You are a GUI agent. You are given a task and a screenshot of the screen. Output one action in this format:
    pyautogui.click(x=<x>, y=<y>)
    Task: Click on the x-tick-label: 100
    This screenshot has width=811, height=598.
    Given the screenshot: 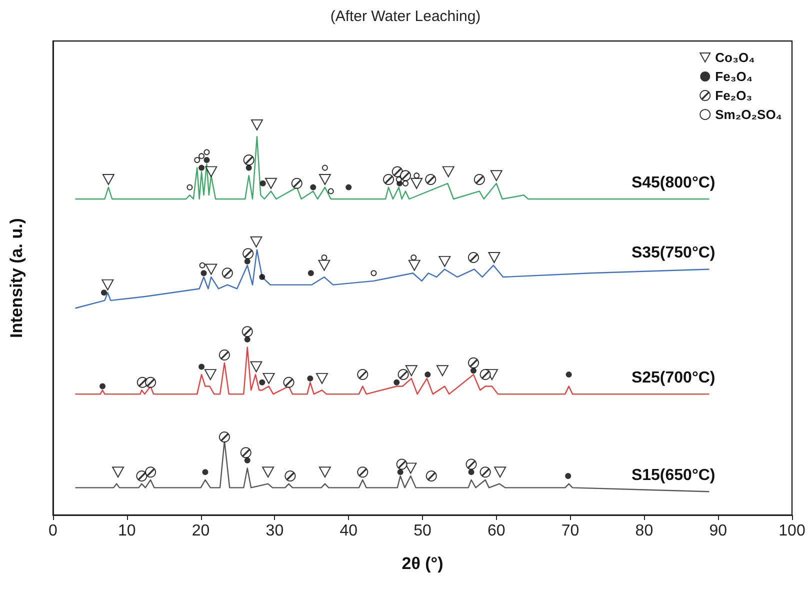 What is the action you would take?
    pyautogui.click(x=792, y=531)
    